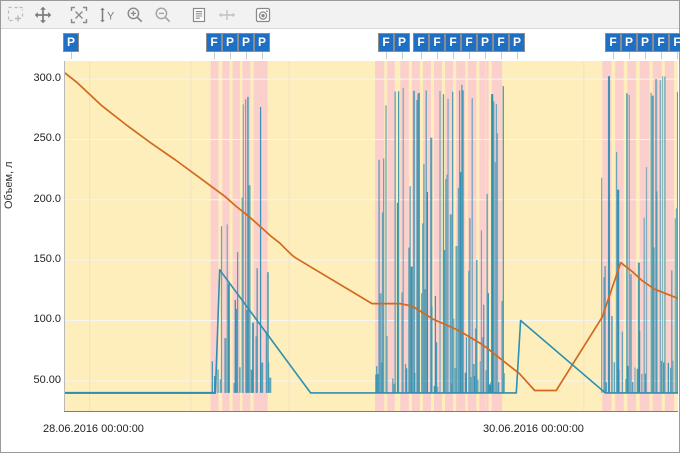  I want to click on fit-y-tool: Y, so click(107, 15).